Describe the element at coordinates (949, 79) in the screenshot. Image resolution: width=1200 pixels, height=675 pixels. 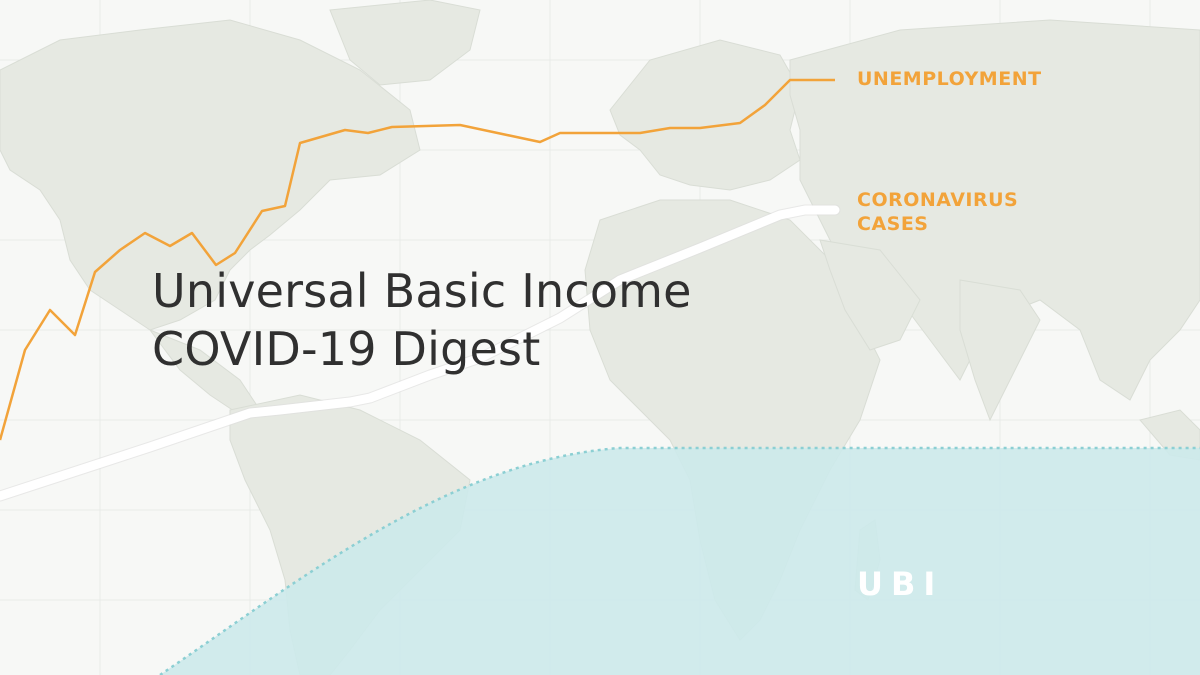
I see `unemployment-label: UNEMPLOYMENT` at that location.